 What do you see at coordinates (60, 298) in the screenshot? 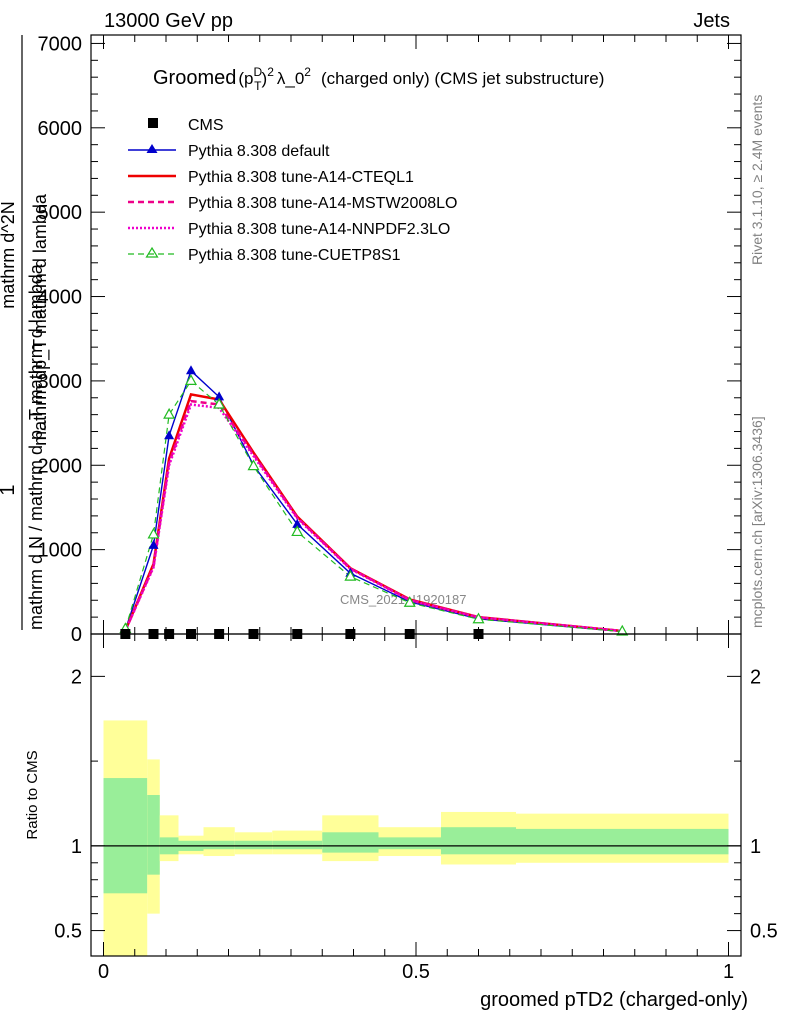
I see `main-y-tick-label: 4000` at bounding box center [60, 298].